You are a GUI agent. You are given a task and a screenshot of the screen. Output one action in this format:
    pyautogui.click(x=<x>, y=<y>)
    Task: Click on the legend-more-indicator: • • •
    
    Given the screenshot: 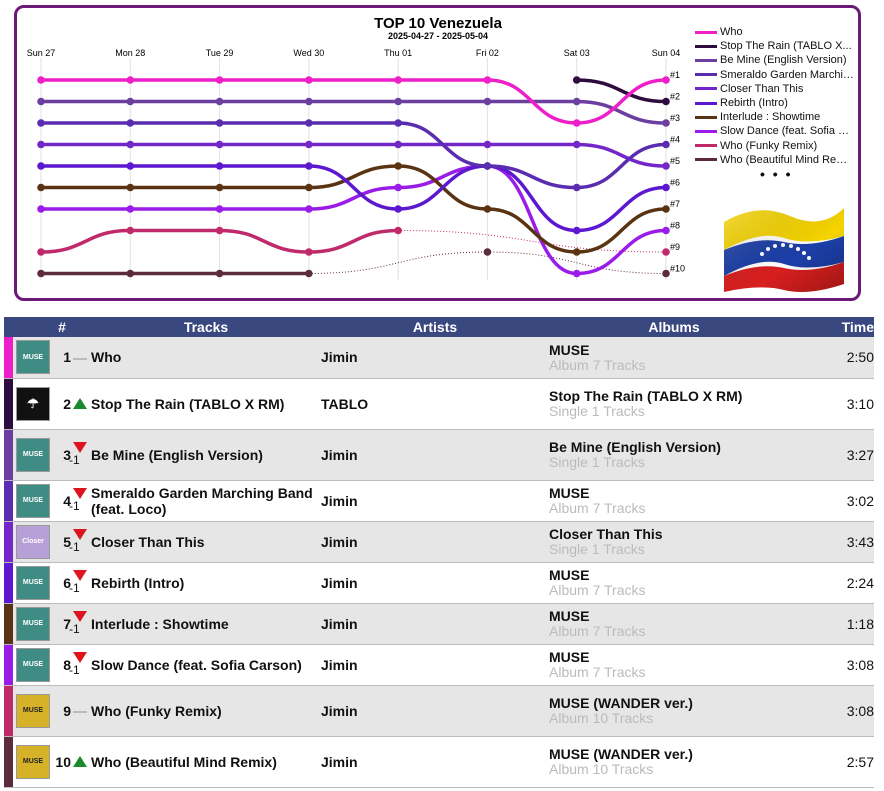 What is the action you would take?
    pyautogui.click(x=776, y=174)
    